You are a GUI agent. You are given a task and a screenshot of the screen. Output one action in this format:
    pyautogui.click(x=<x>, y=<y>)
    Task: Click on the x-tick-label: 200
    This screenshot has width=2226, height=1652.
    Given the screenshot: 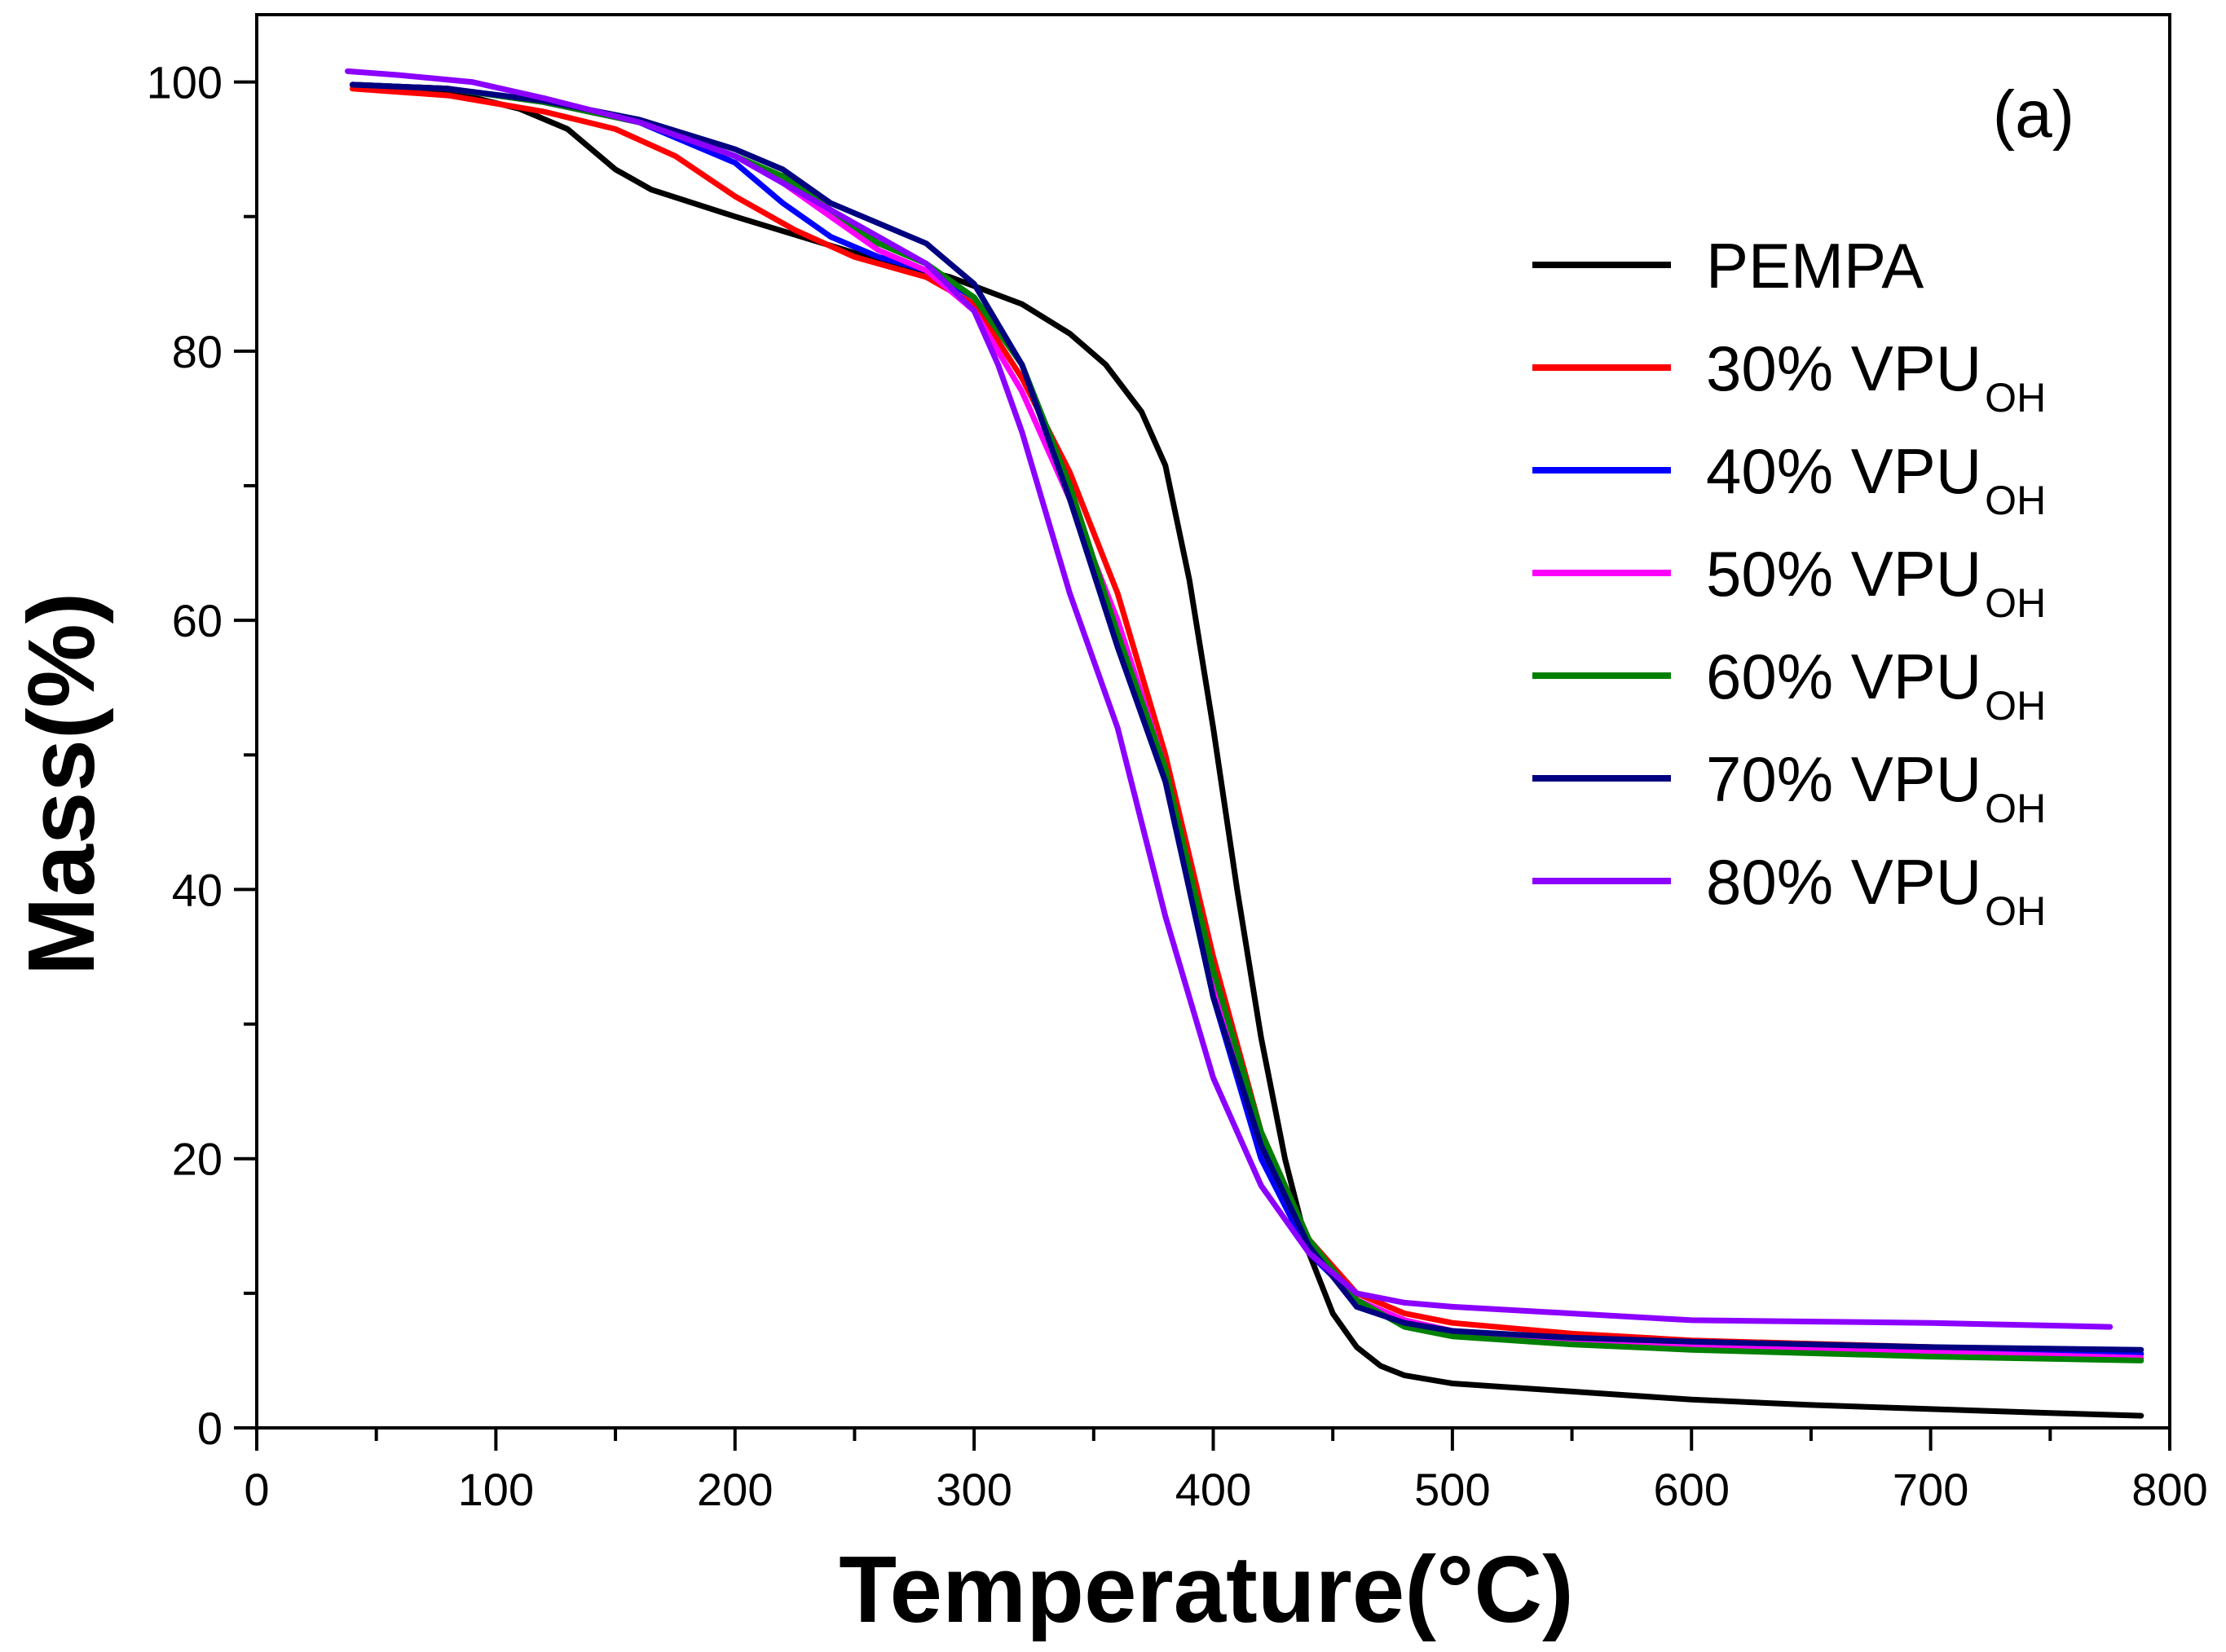 What is the action you would take?
    pyautogui.click(x=735, y=1489)
    